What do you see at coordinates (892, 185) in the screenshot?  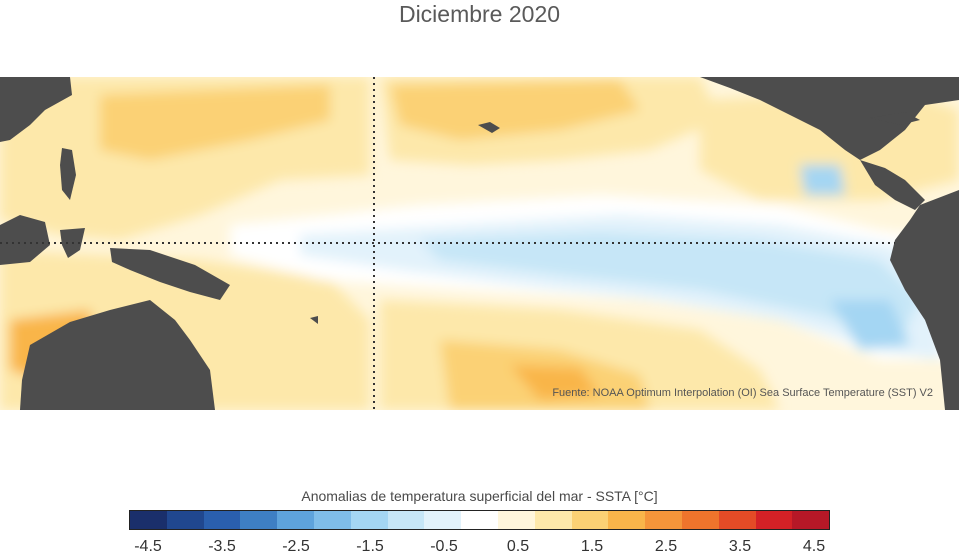 I see `land-central-america` at bounding box center [892, 185].